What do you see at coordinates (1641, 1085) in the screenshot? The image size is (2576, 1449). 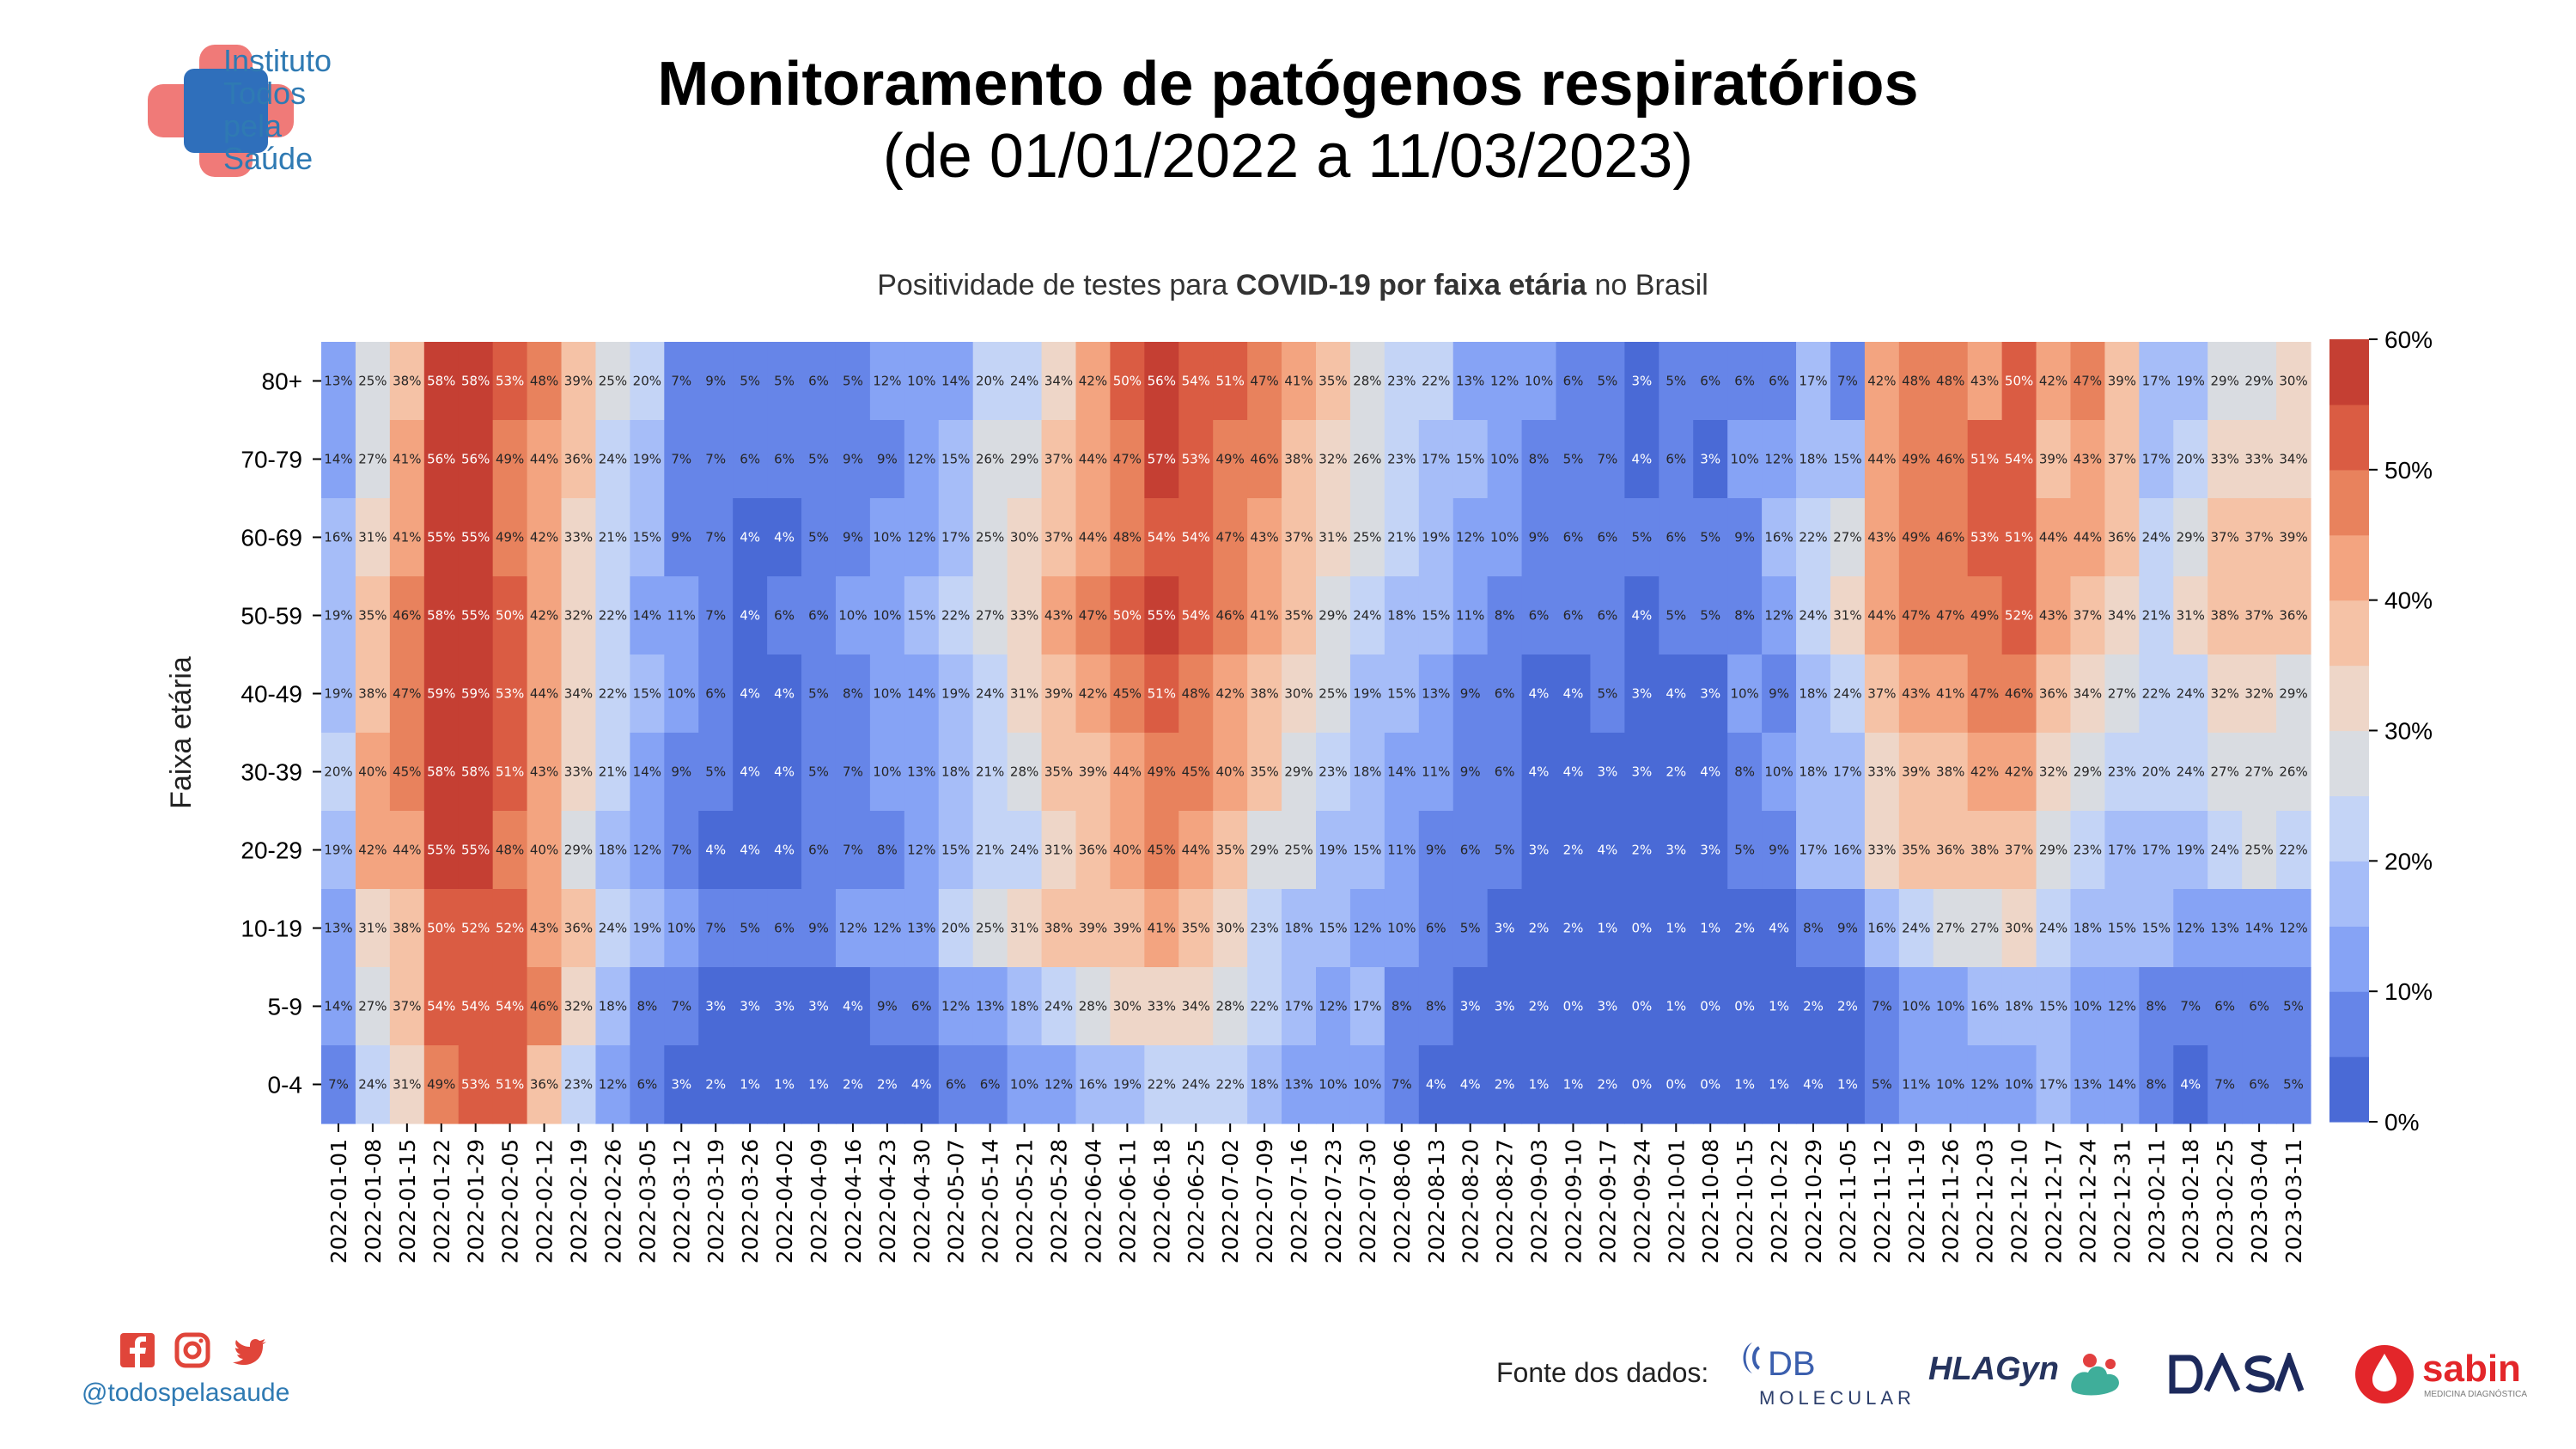 I see `cell-value-label: 0%` at bounding box center [1641, 1085].